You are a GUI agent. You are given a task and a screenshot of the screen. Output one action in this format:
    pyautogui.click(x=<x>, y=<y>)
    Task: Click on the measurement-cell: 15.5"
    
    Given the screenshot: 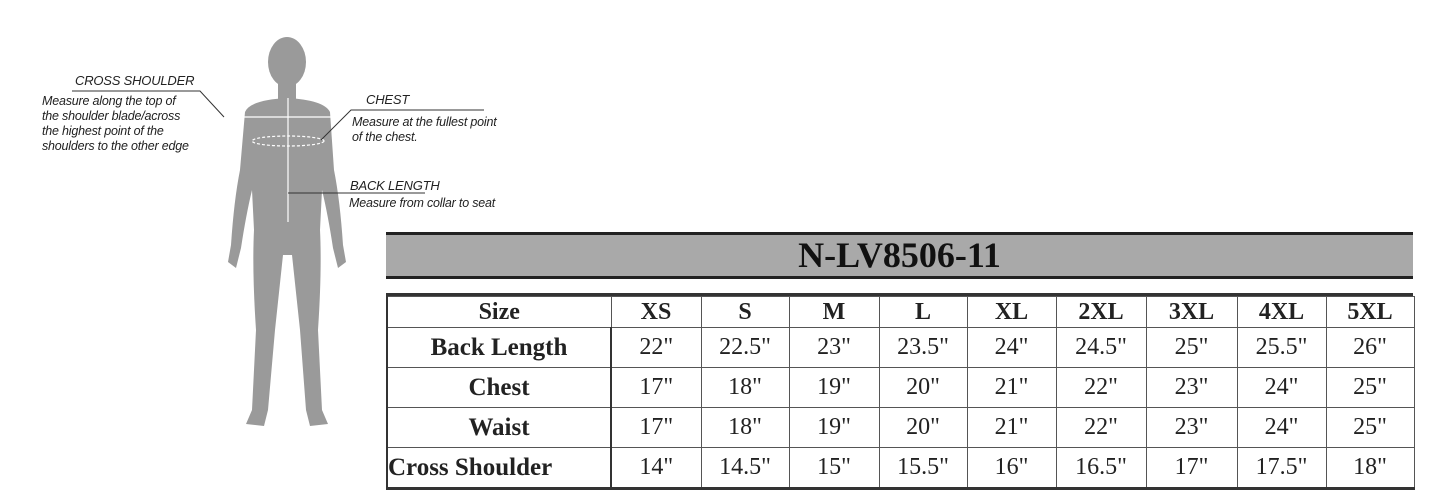 What is the action you would take?
    pyautogui.click(x=923, y=468)
    